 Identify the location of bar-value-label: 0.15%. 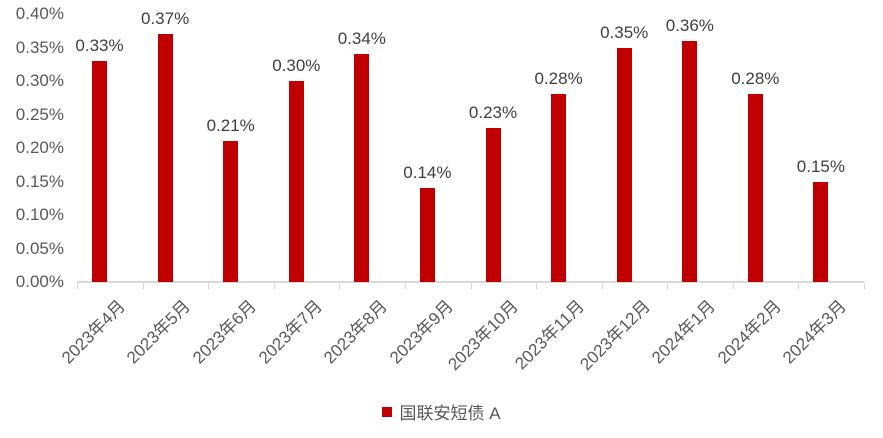
(820, 166).